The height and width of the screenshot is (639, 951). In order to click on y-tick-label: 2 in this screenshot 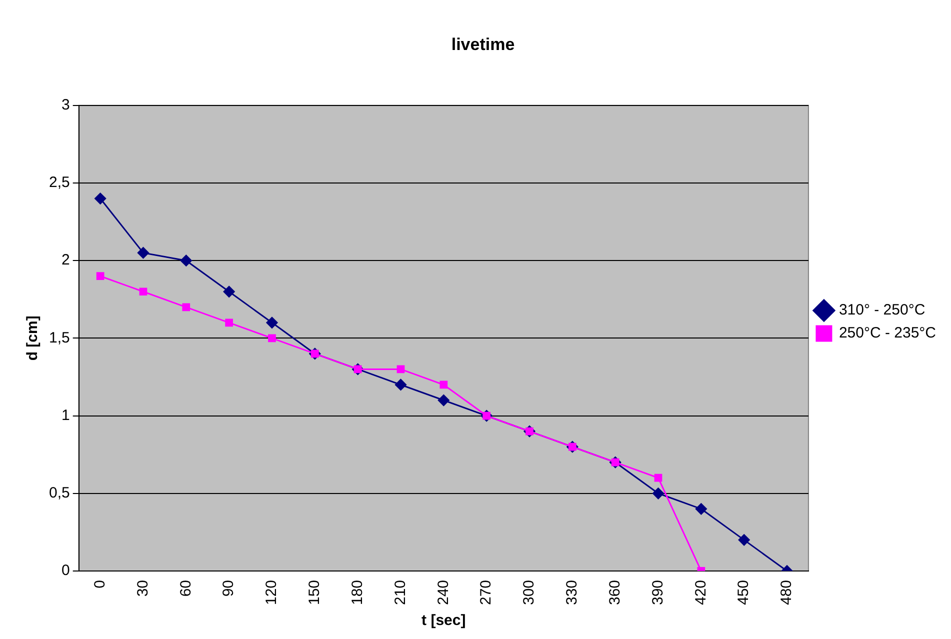, I will do `click(66, 260)`.